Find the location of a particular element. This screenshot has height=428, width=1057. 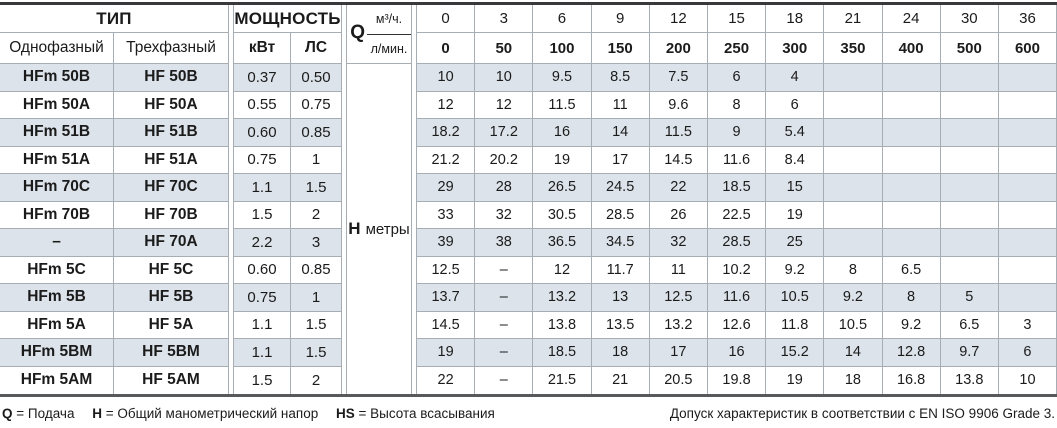

h-value: 21.2 is located at coordinates (446, 160).